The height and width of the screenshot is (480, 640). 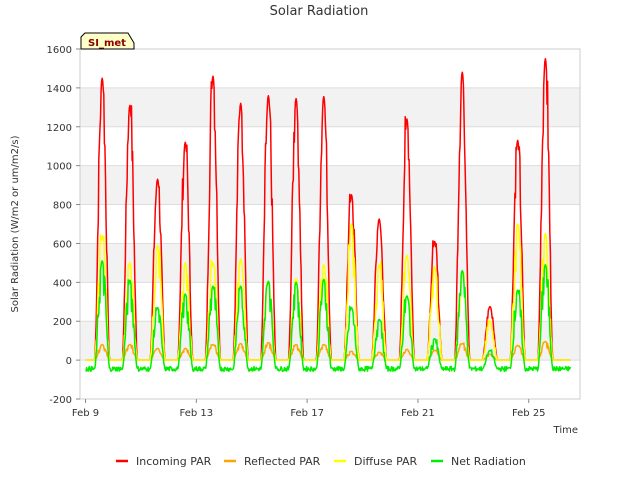 I want to click on y-tick-label: 0, so click(x=69, y=361).